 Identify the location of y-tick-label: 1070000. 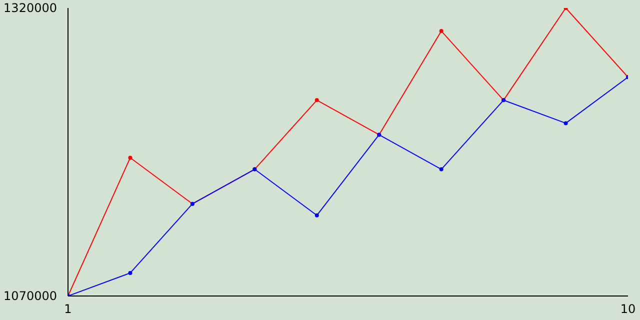
(30, 296).